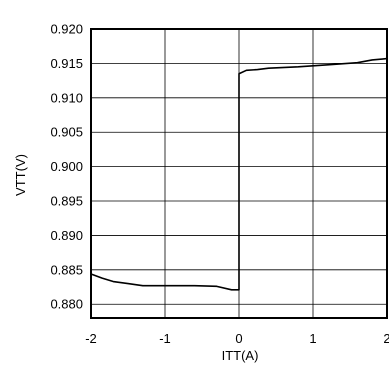 Image resolution: width=389 pixels, height=370 pixels. What do you see at coordinates (66, 132) in the screenshot?
I see `y-tick-label: 0.905` at bounding box center [66, 132].